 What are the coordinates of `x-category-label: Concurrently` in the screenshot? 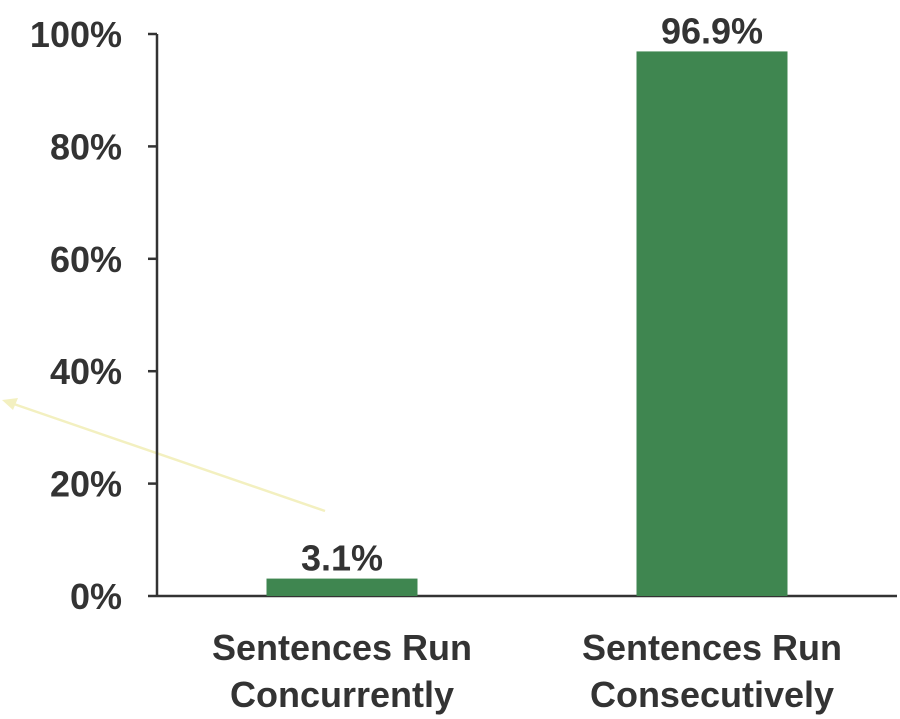 It's located at (342, 694).